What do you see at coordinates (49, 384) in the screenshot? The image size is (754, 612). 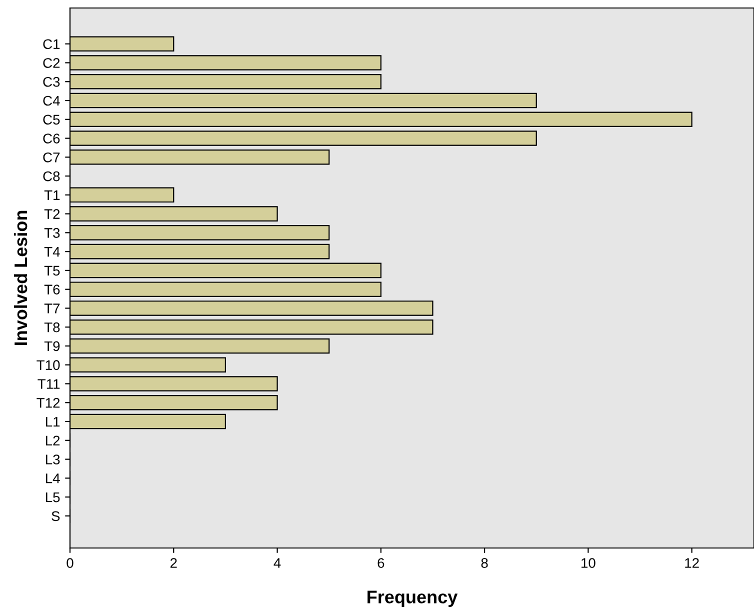 I see `y-tick-label: T11` at bounding box center [49, 384].